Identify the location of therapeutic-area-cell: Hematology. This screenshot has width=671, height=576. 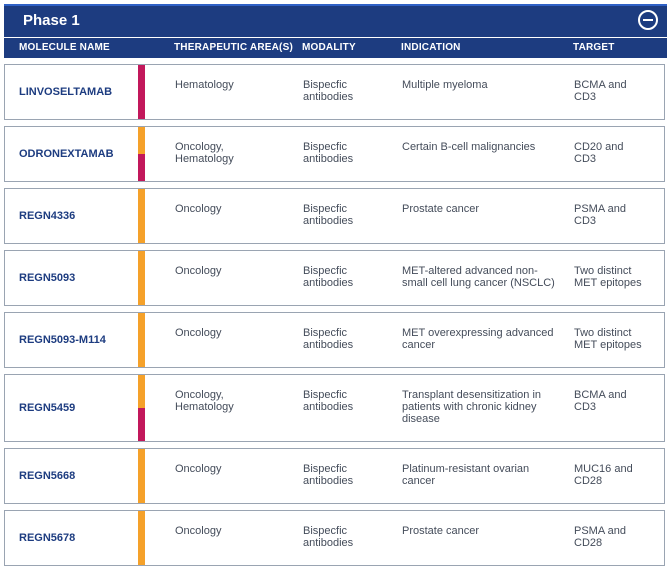
(204, 85).